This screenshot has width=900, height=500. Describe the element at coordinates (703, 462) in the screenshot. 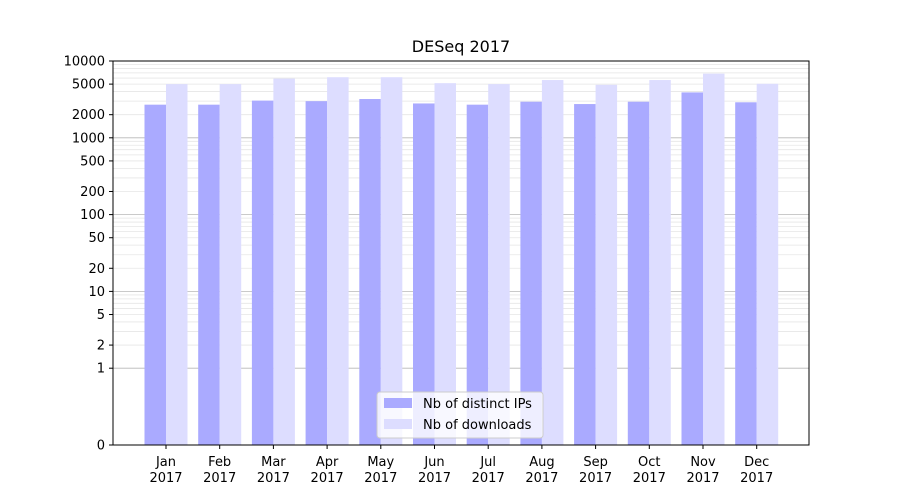

I see `x-tick-label-month: Nov` at that location.